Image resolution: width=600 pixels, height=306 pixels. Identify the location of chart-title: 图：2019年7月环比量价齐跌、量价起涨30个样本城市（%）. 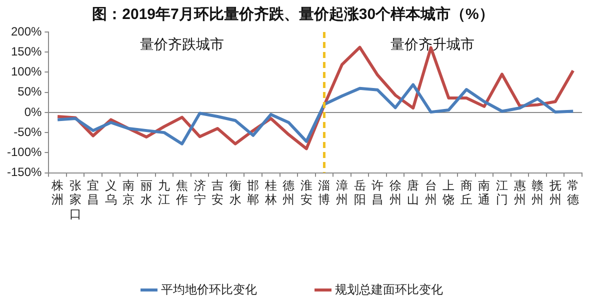
(293, 14).